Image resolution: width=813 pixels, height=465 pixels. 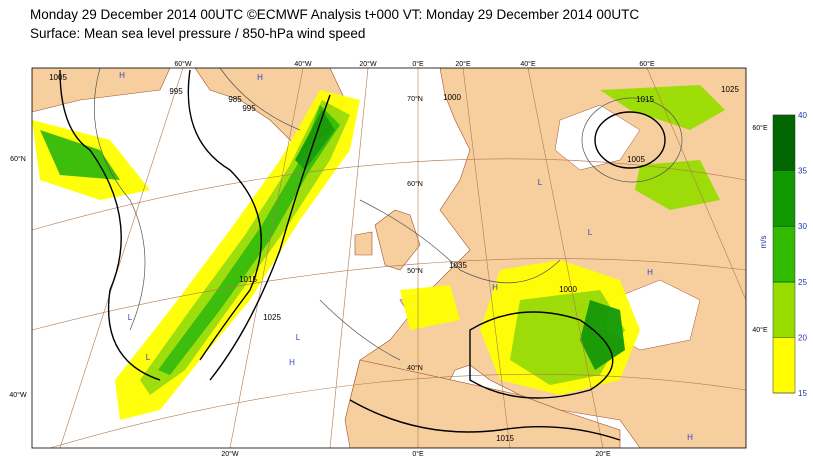 What do you see at coordinates (802, 115) in the screenshot?
I see `colorbar-tick-label: 40` at bounding box center [802, 115].